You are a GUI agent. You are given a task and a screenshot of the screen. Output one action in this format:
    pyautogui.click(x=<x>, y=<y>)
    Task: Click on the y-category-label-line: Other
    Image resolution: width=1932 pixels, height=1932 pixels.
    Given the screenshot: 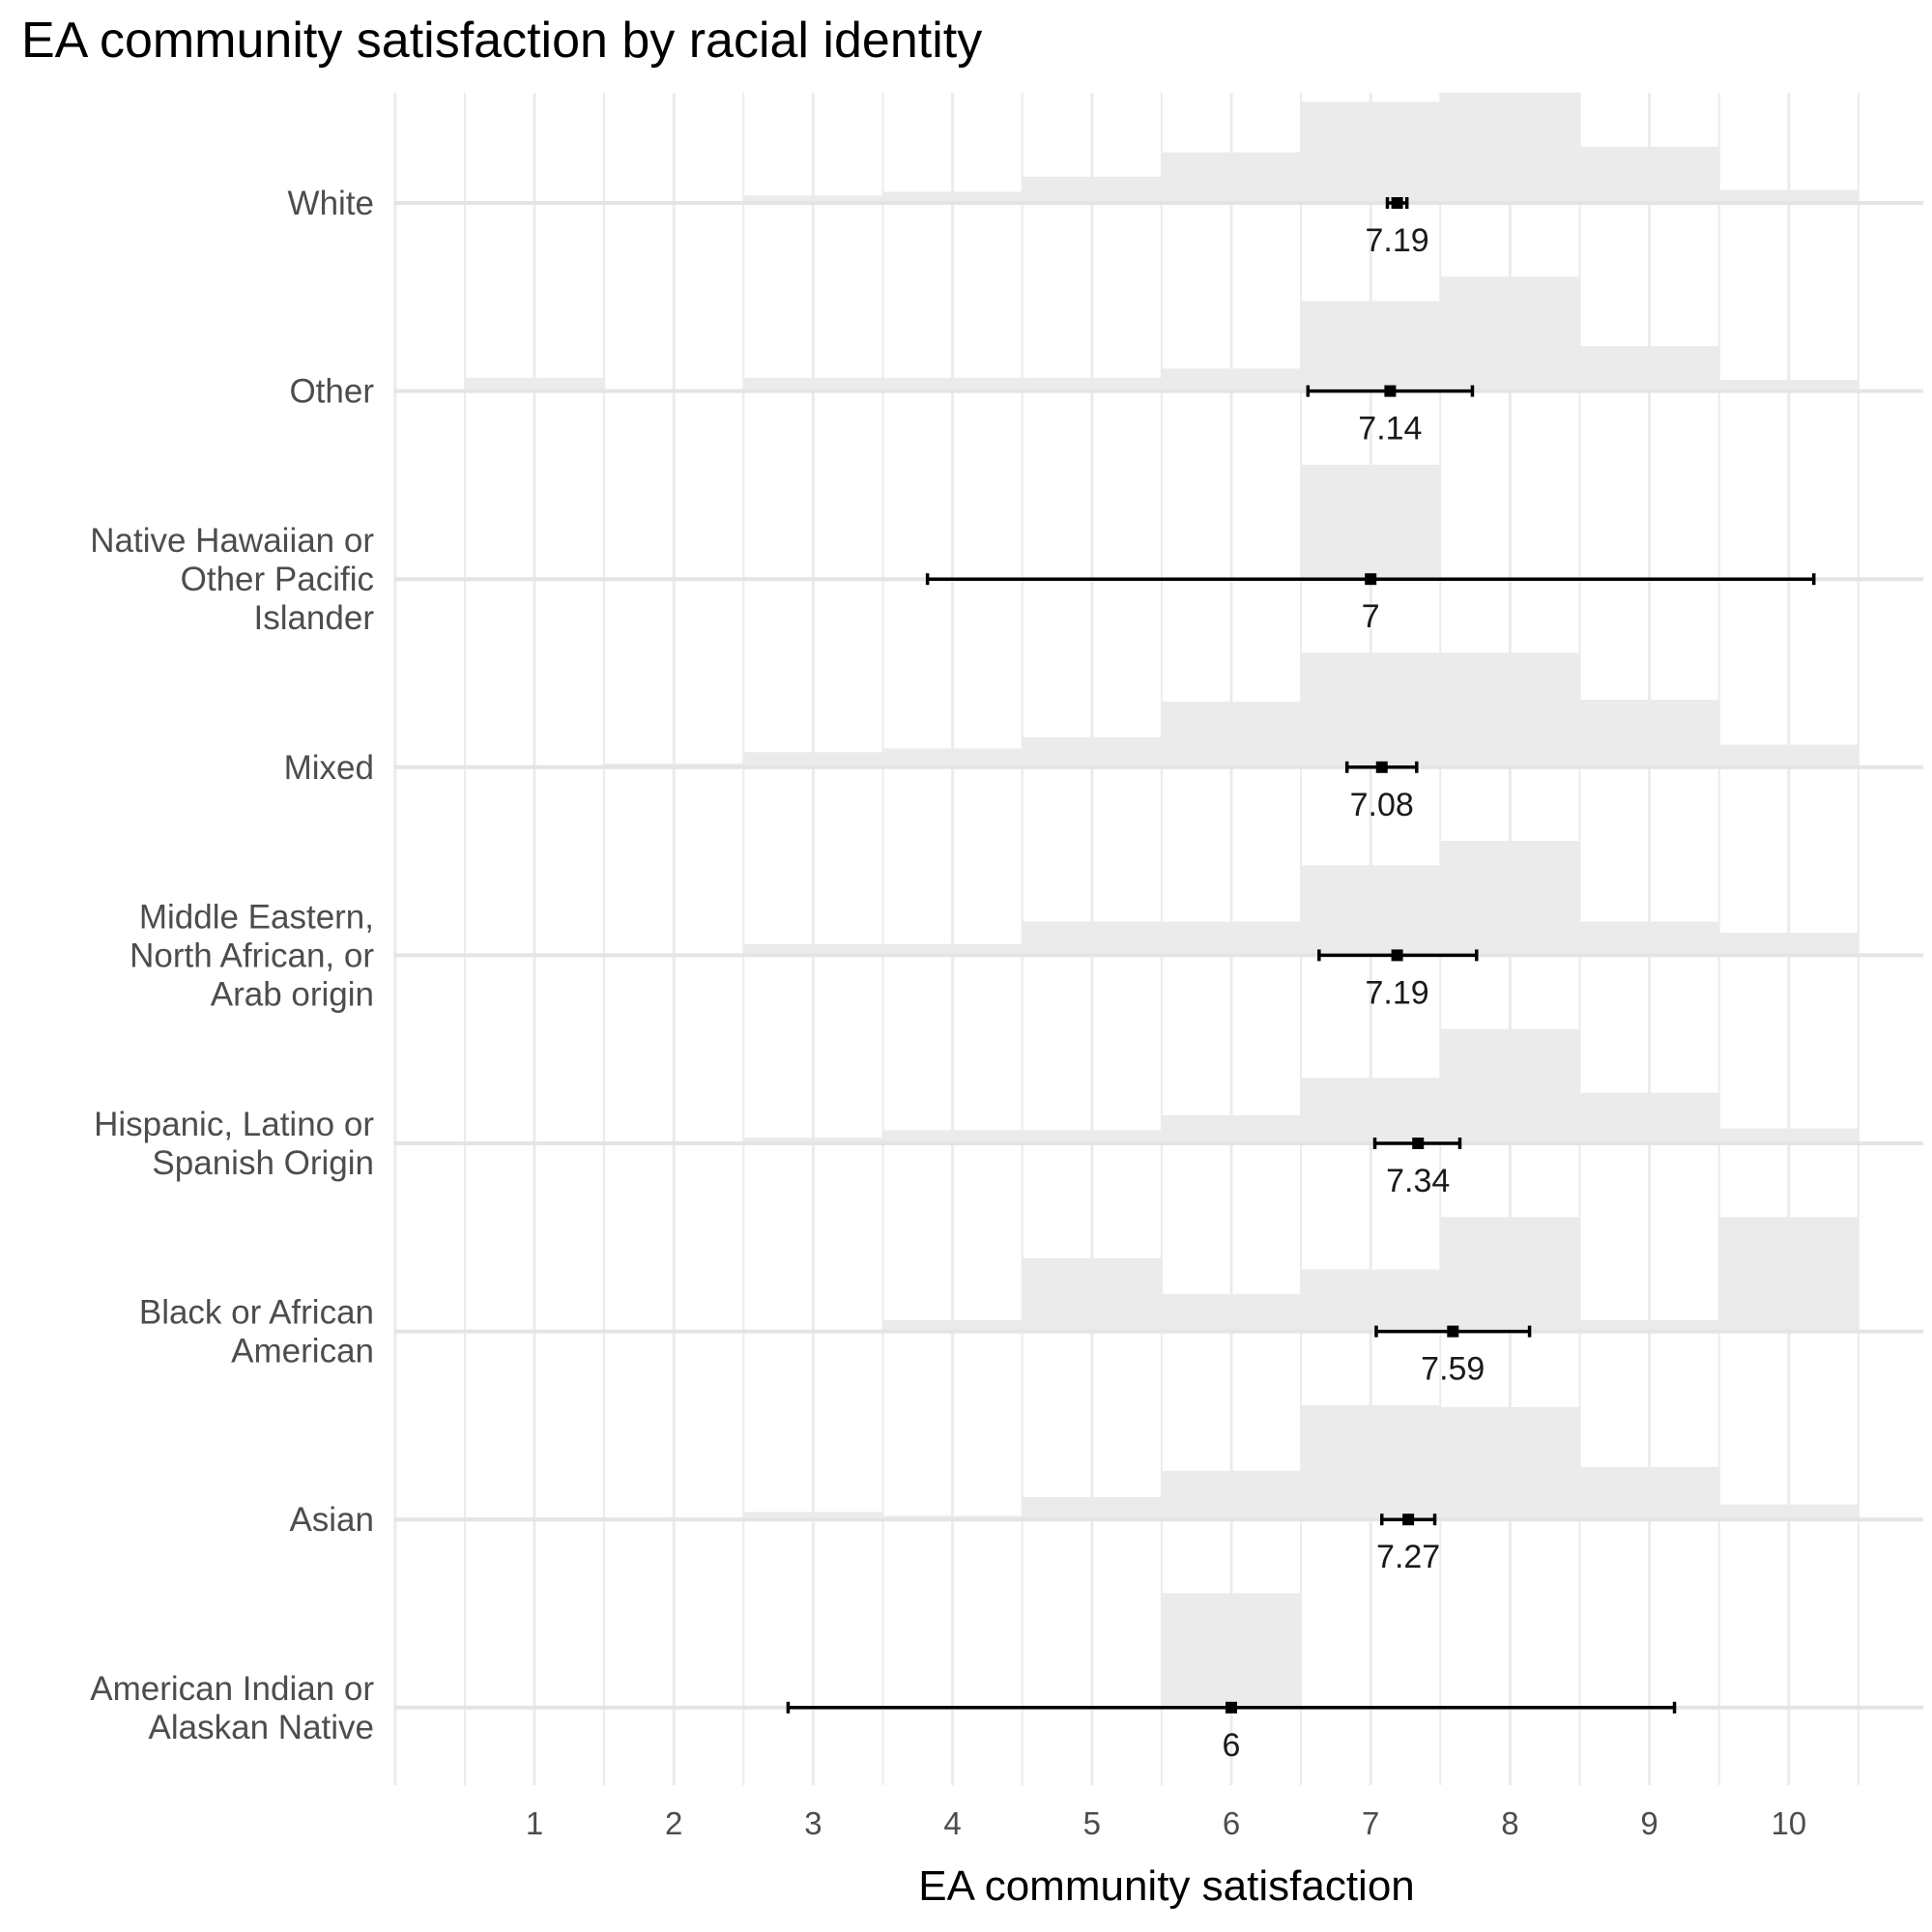 What is the action you would take?
    pyautogui.click(x=331, y=392)
    